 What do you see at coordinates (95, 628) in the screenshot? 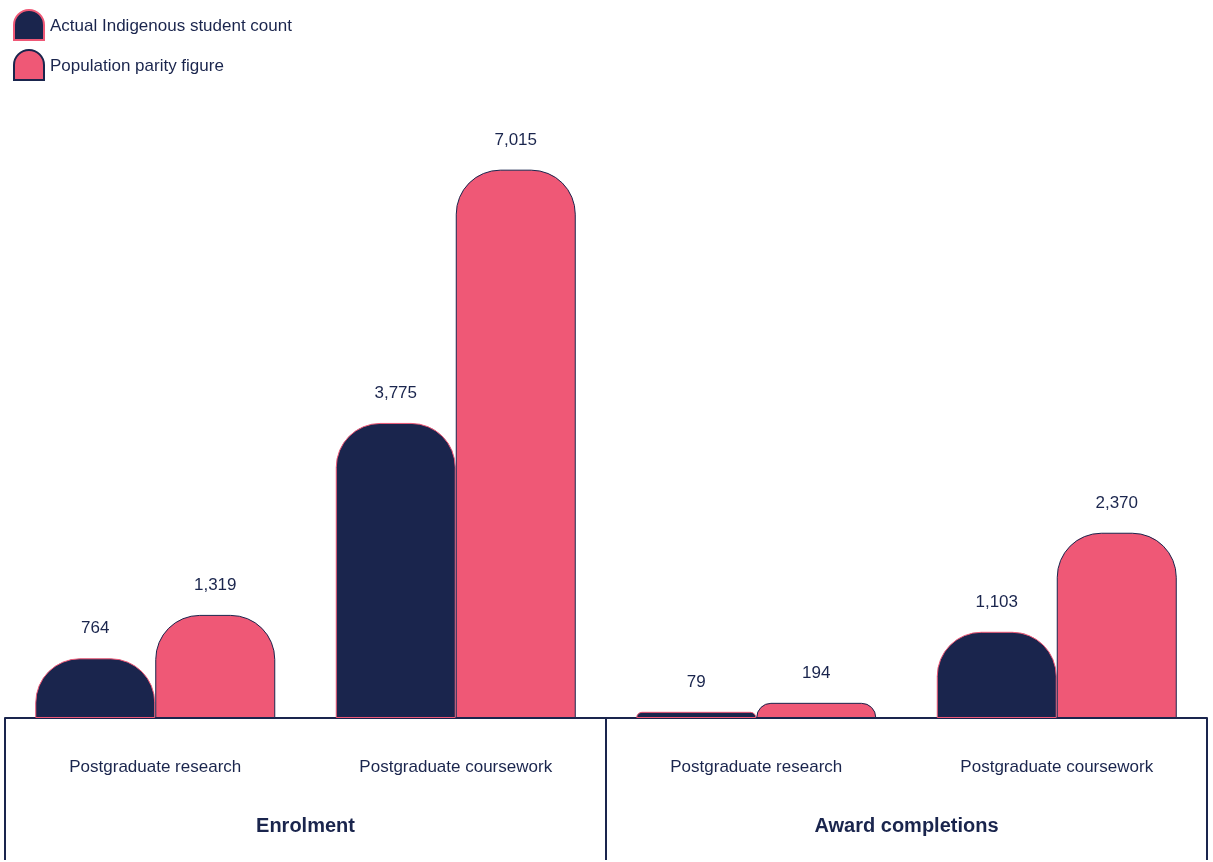
I see `data-label: 764` at bounding box center [95, 628].